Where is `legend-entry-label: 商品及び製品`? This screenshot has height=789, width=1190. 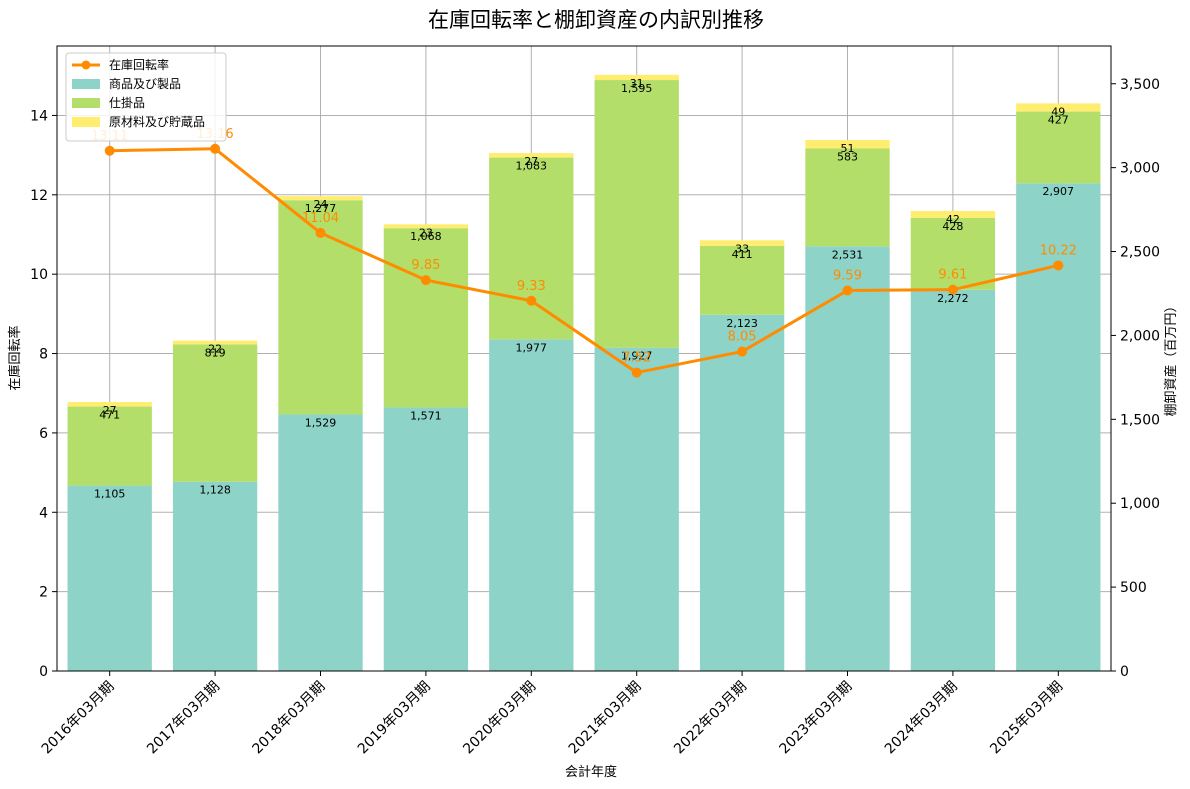
legend-entry-label: 商品及び製品 is located at coordinates (145, 83).